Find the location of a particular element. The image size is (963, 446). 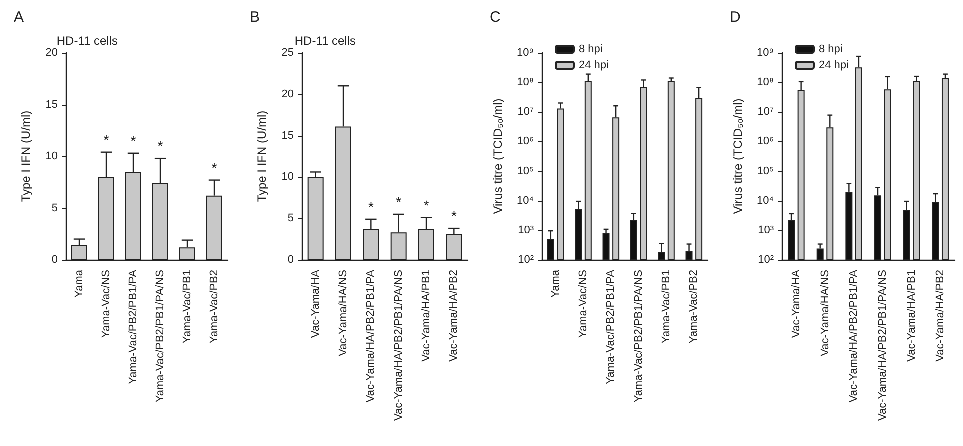

text: C is located at coordinates (495, 17).